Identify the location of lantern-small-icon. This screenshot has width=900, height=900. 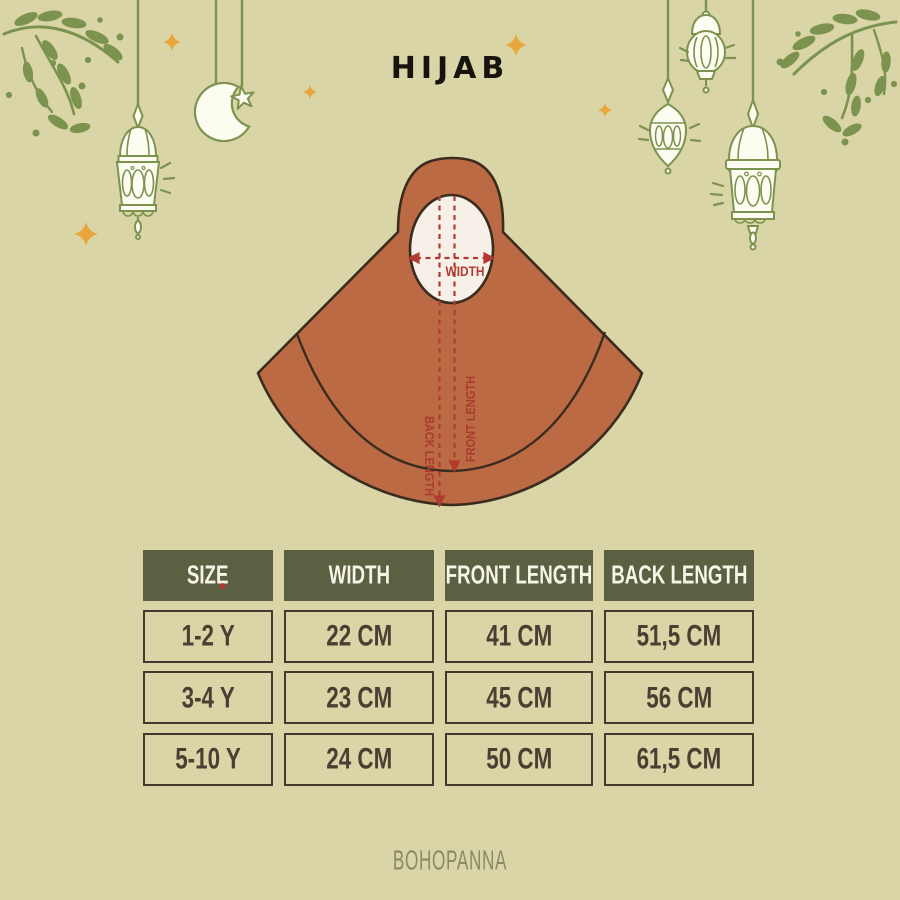
(669, 87).